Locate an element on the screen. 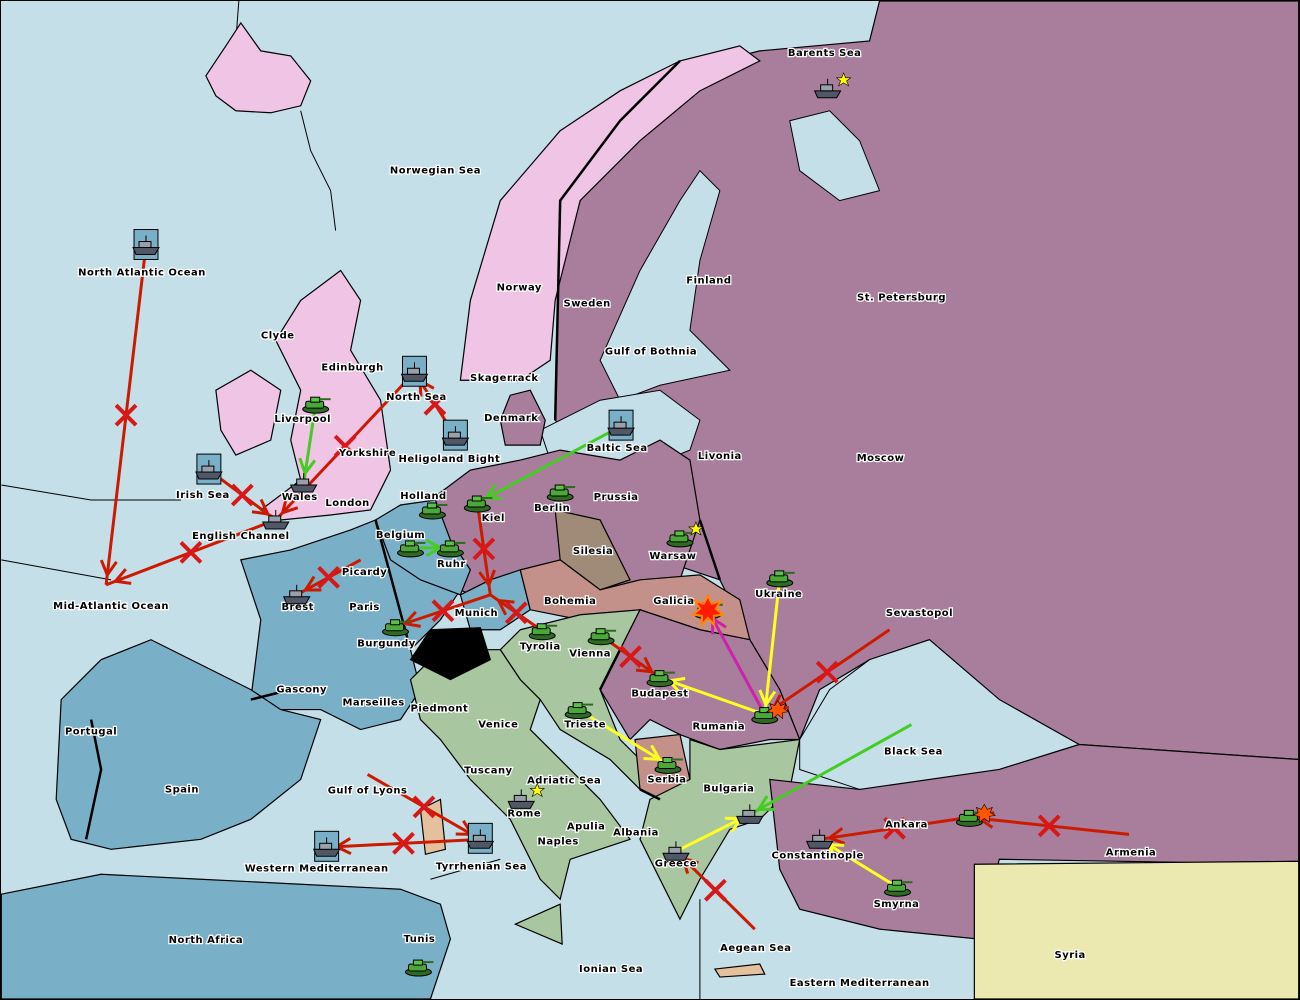 The image size is (1300, 1000). province-label: Portugal is located at coordinates (91, 731).